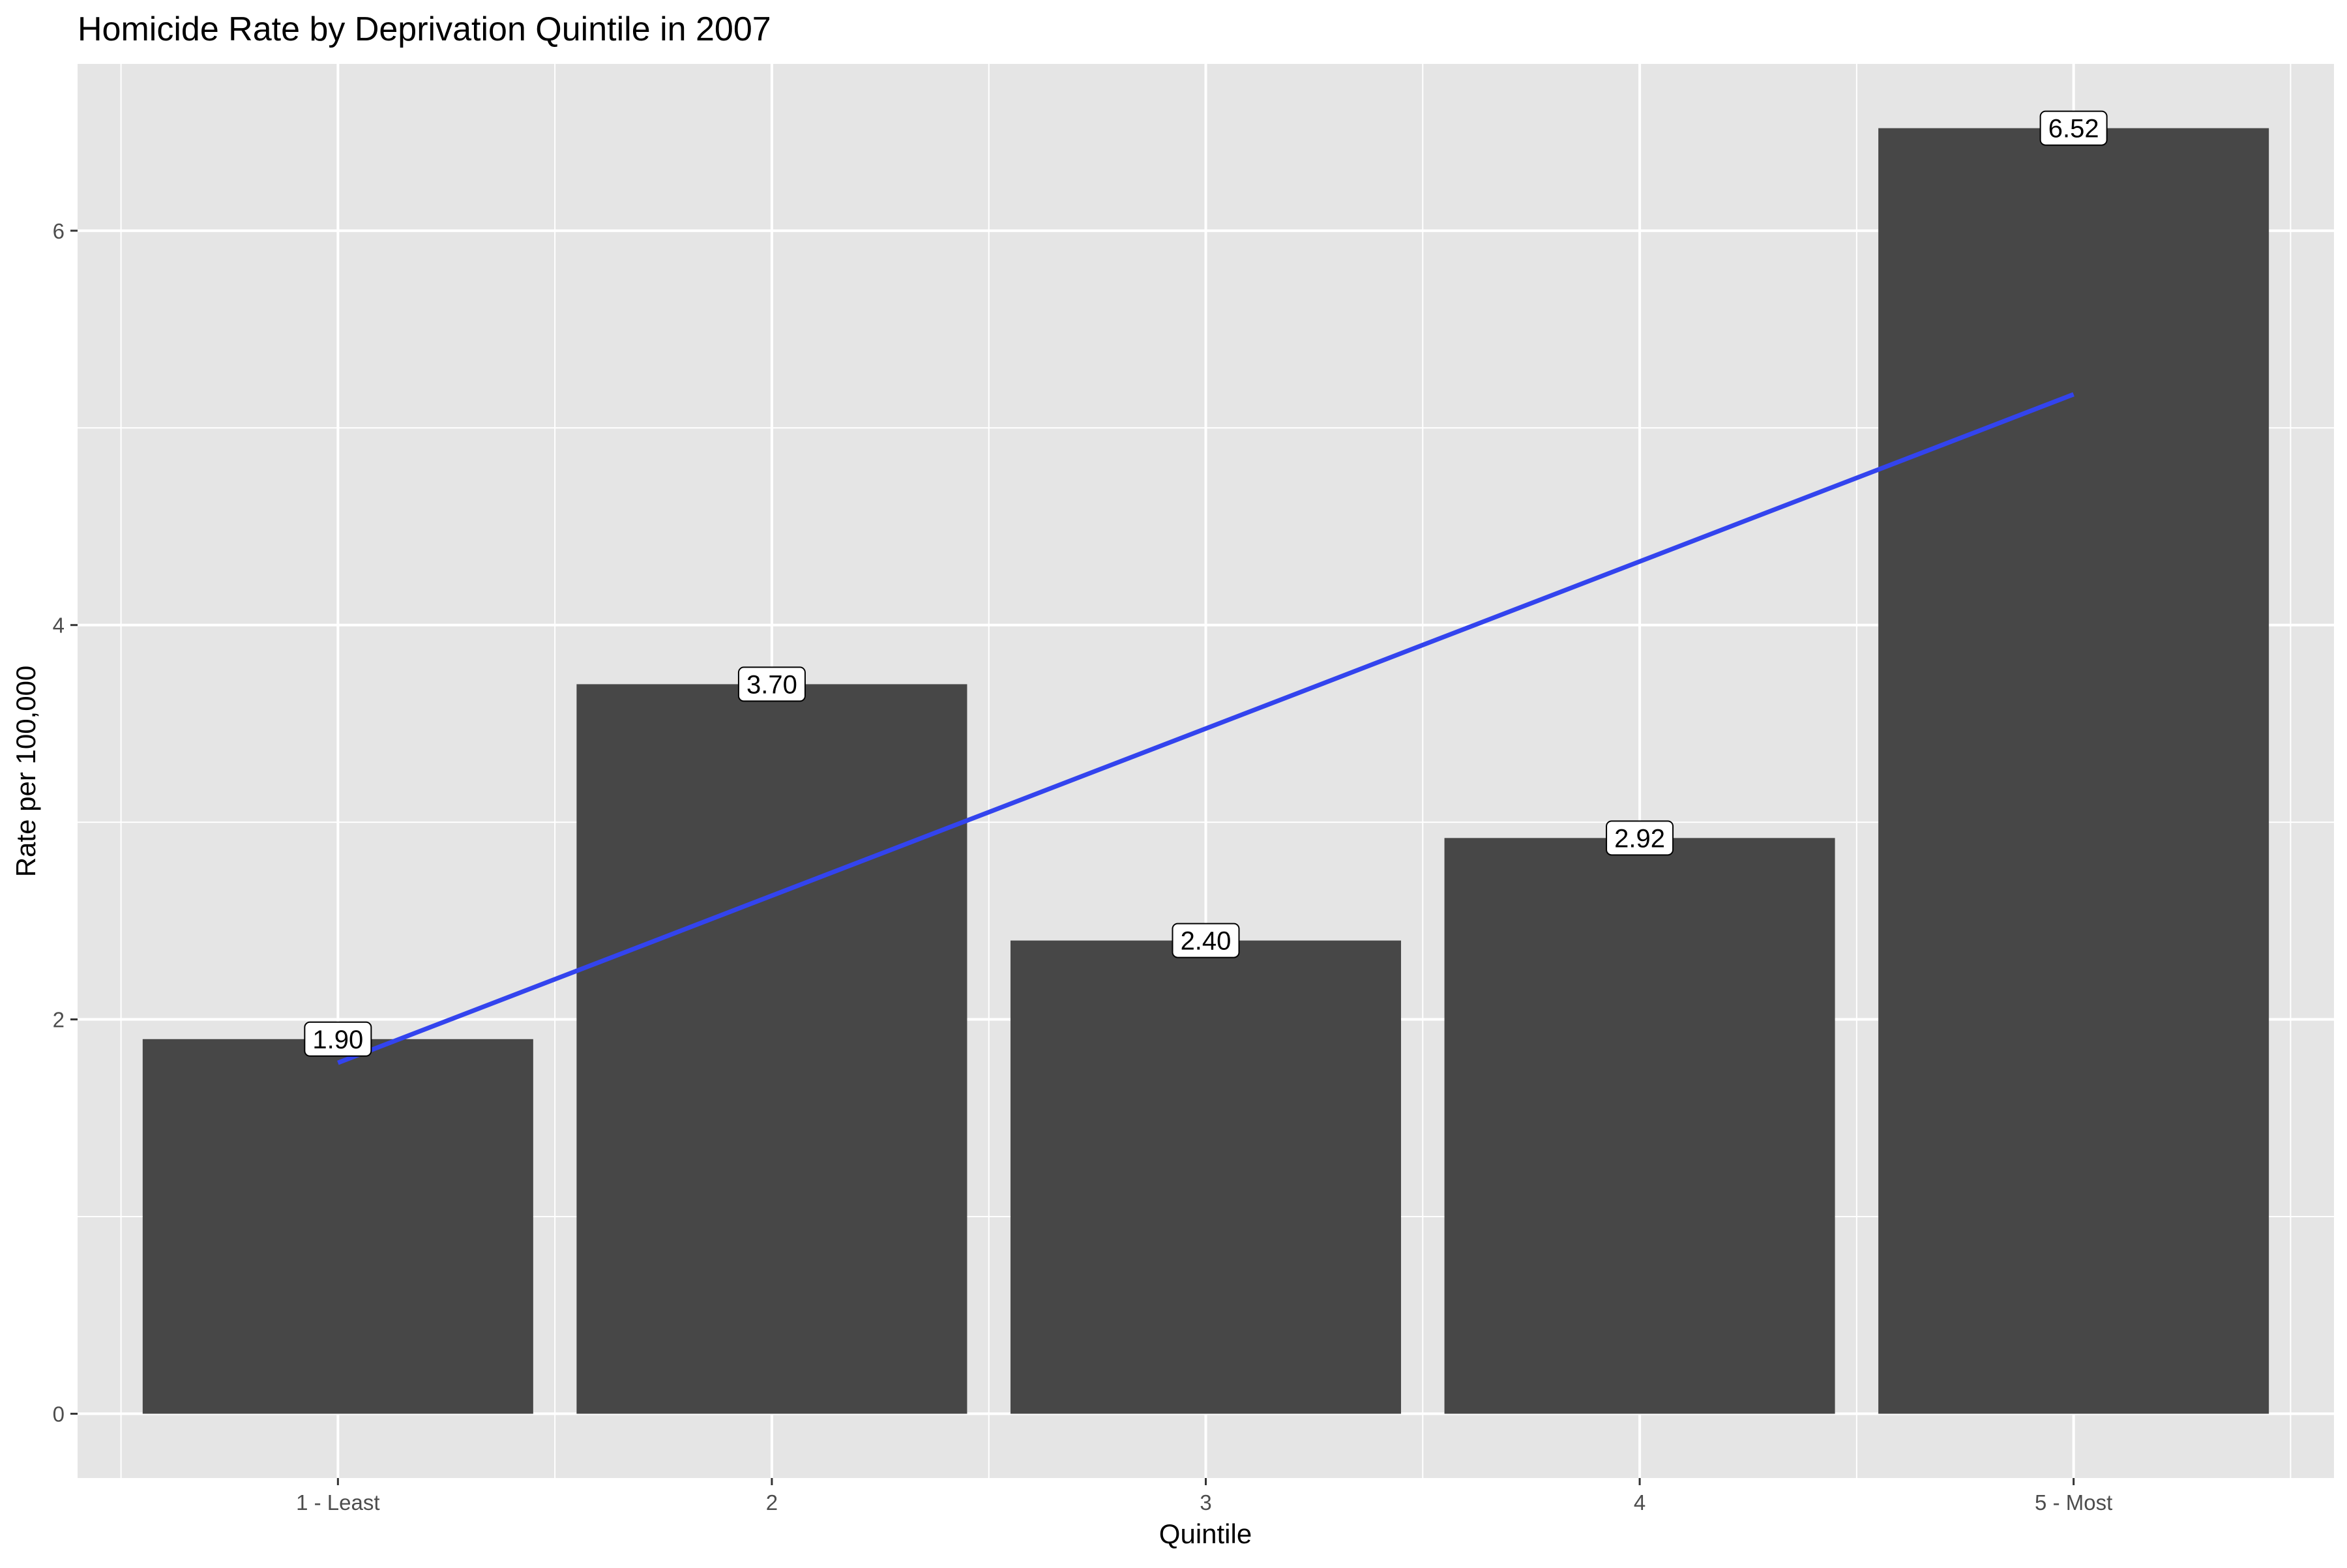 This screenshot has height=1568, width=2347. Describe the element at coordinates (25, 772) in the screenshot. I see `y-axis-title: Rate per 100,000` at that location.